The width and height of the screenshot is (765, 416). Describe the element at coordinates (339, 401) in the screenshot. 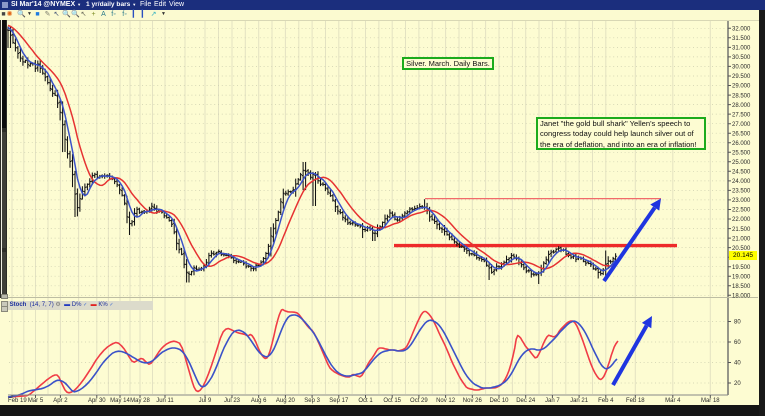

I see `svg-text: Sep 17` at that location.